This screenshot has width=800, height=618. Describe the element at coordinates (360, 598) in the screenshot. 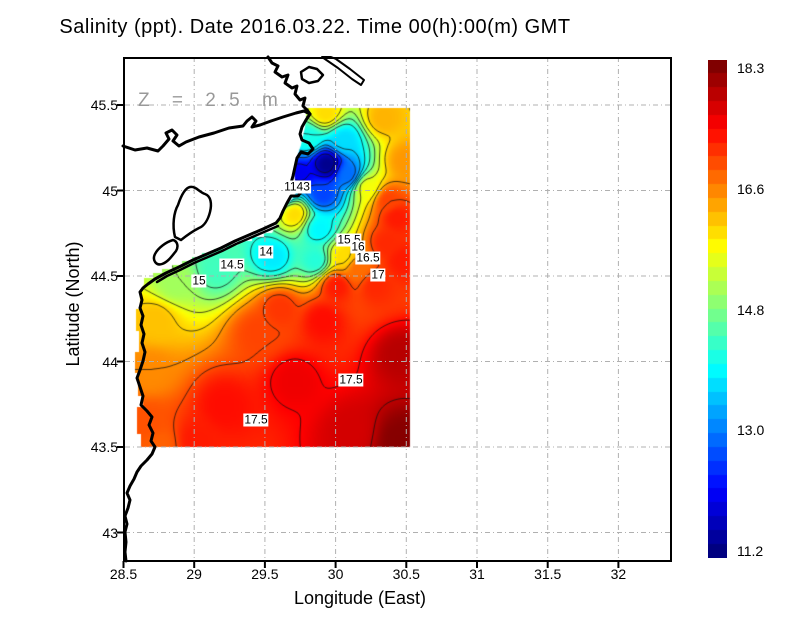

I see `x-axis-title: Longitude (East)` at that location.